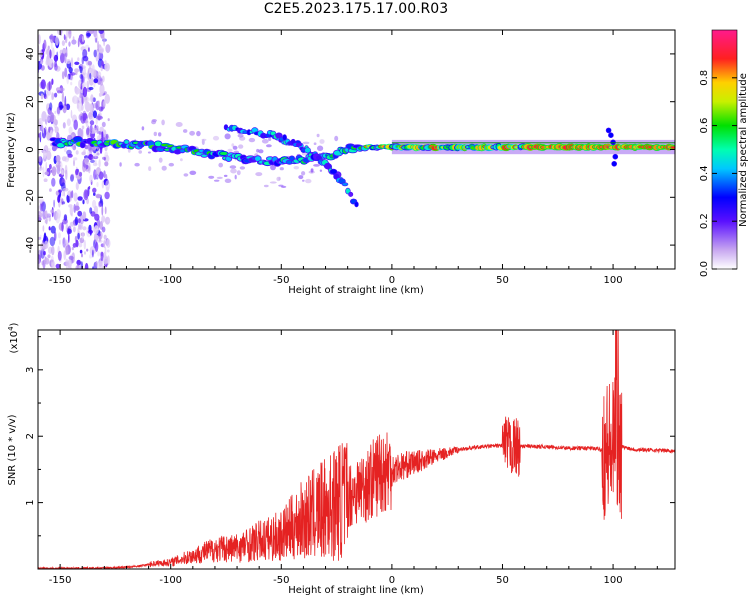  Describe the element at coordinates (613, 142) in the screenshot. I see `spike-blob` at that location.